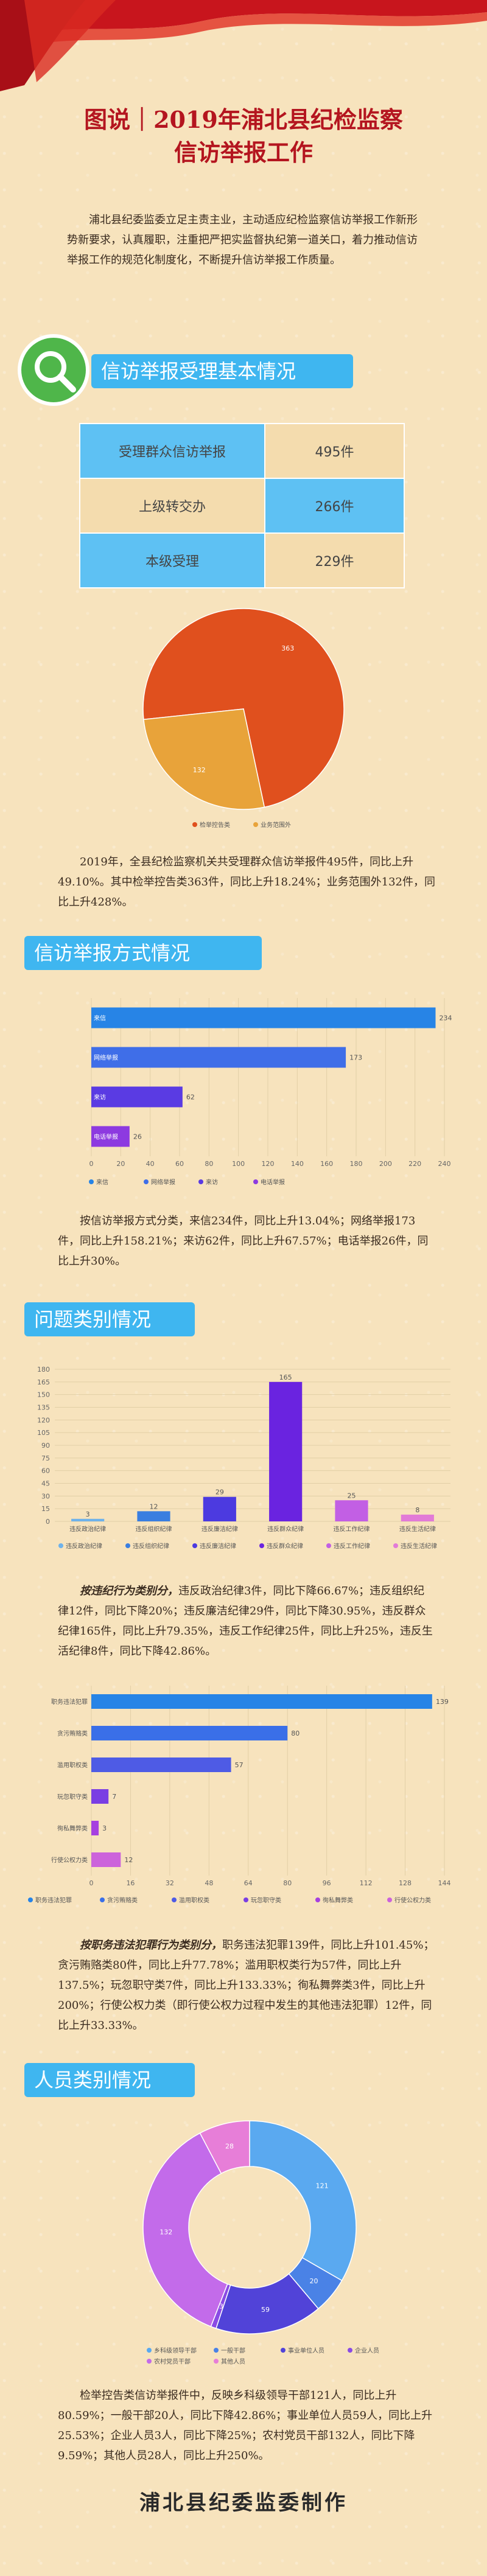 This screenshot has width=487, height=2576. What do you see at coordinates (84, 1546) in the screenshot?
I see `legend-label: 违反政治纪律` at bounding box center [84, 1546].